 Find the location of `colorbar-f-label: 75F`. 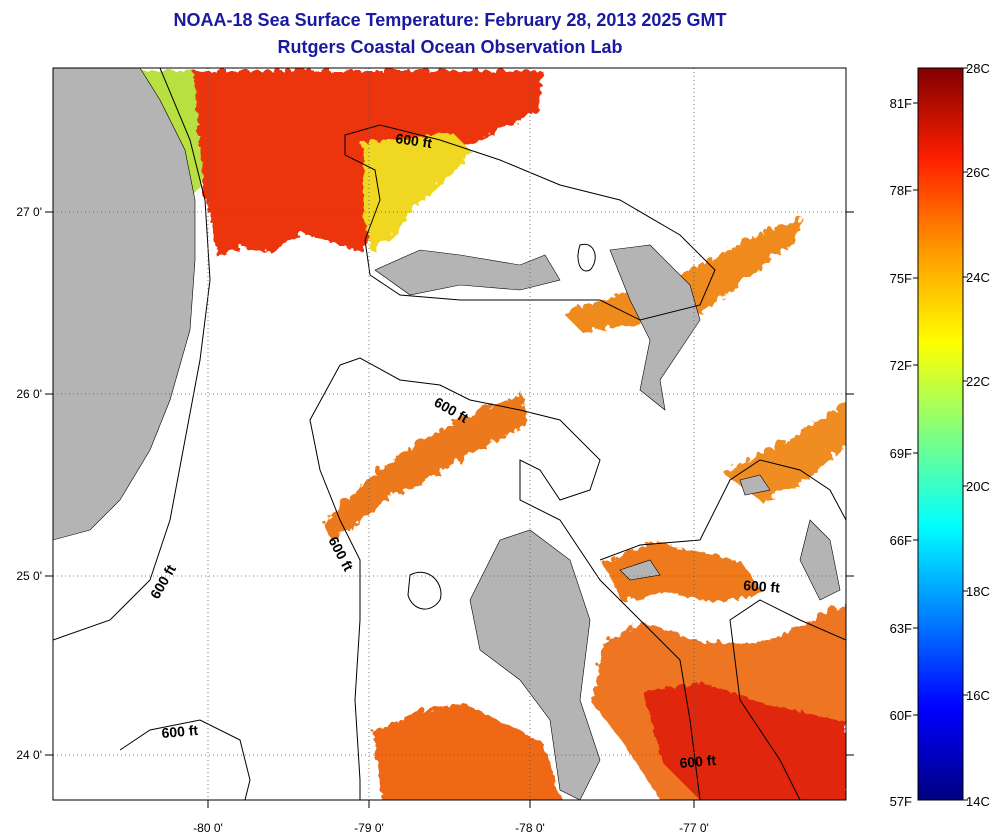

colorbar-f-label: 75F is located at coordinates (901, 278).